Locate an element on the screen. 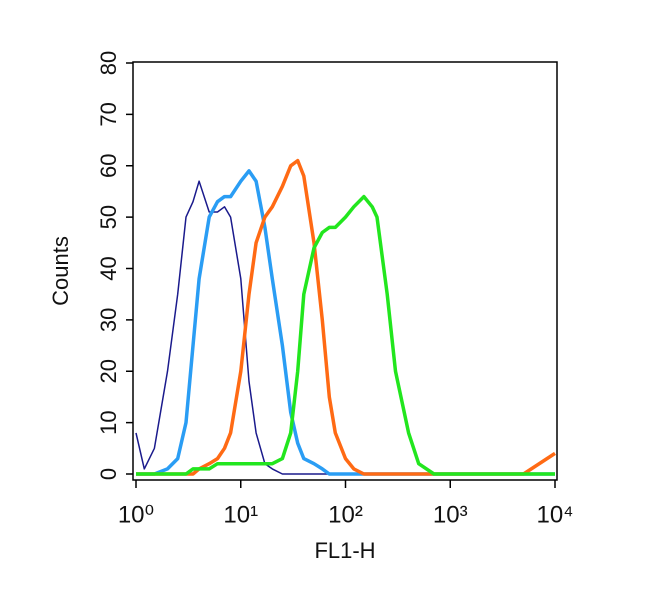  x-tick-label: 10⁰ is located at coordinates (136, 514).